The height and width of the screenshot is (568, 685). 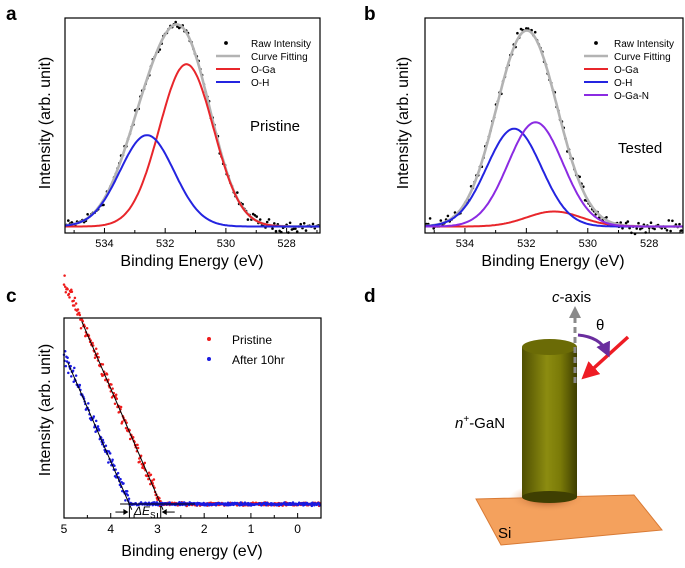 I want to click on delta-arrowhead-right, so click(x=164, y=512).